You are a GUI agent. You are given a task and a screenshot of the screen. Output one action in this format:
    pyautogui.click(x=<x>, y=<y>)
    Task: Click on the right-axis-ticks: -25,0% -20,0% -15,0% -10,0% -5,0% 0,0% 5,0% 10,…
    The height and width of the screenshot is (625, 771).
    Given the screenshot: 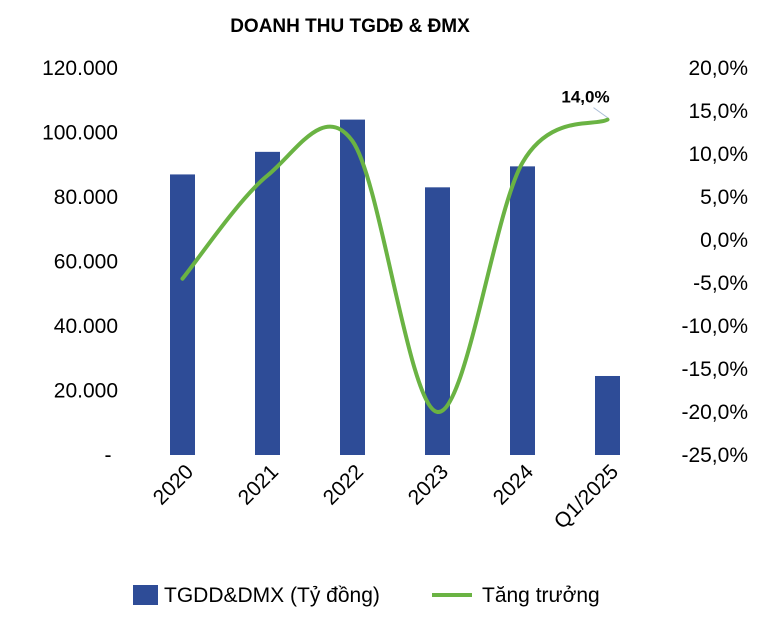 What is the action you would take?
    pyautogui.click(x=714, y=262)
    